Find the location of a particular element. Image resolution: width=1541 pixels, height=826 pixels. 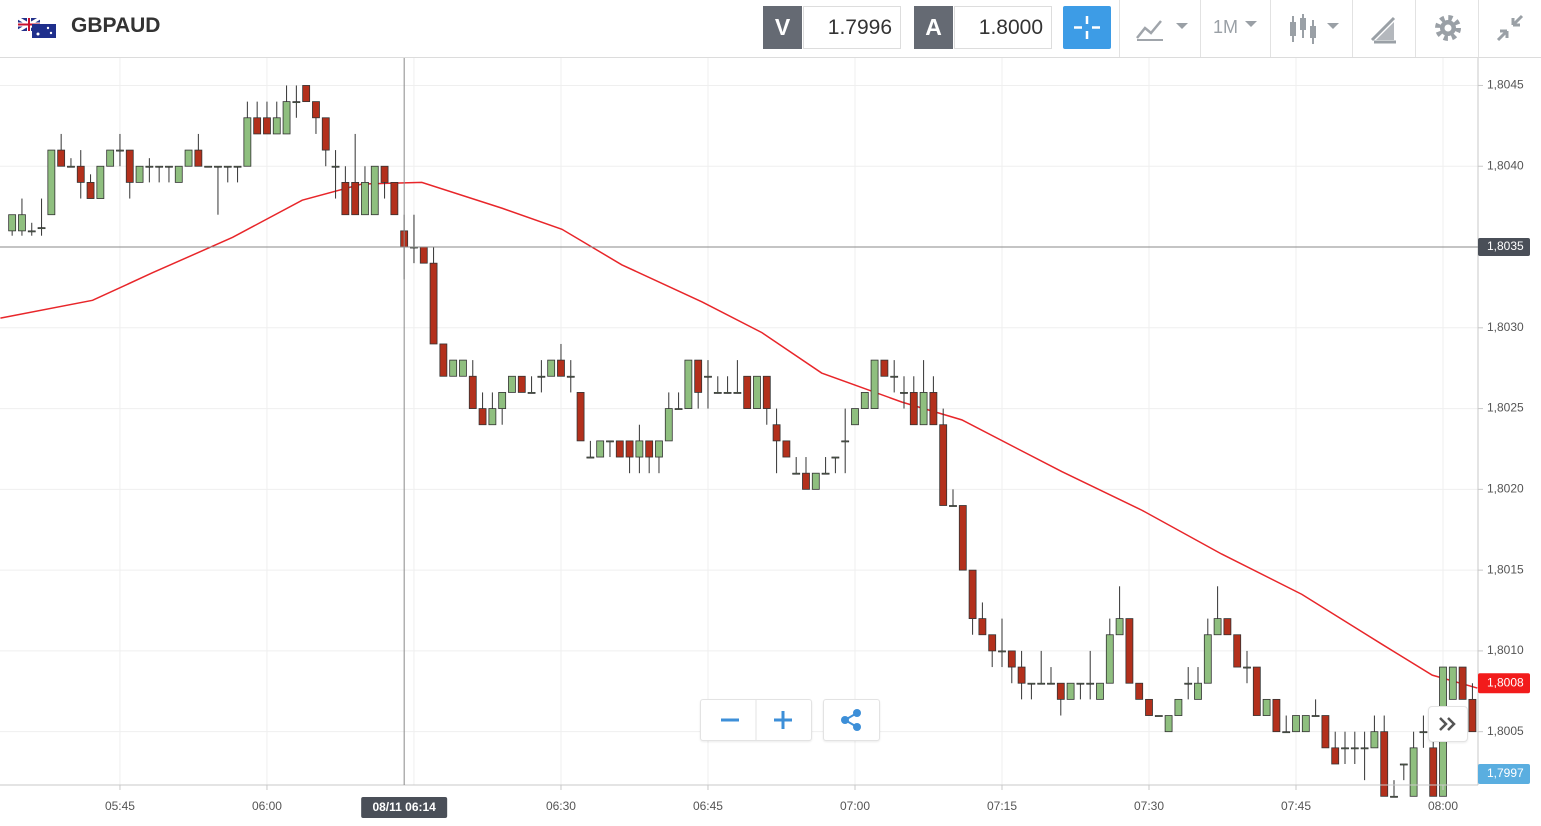

share-icon is located at coordinates (851, 720).